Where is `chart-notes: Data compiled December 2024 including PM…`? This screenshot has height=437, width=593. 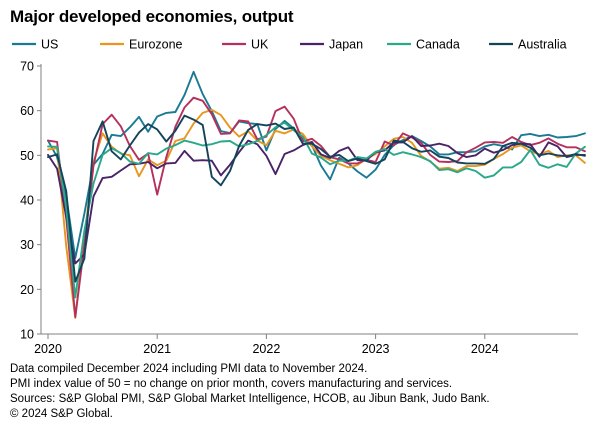
chart-notes: Data compiled December 2024 including PM… is located at coordinates (250, 392).